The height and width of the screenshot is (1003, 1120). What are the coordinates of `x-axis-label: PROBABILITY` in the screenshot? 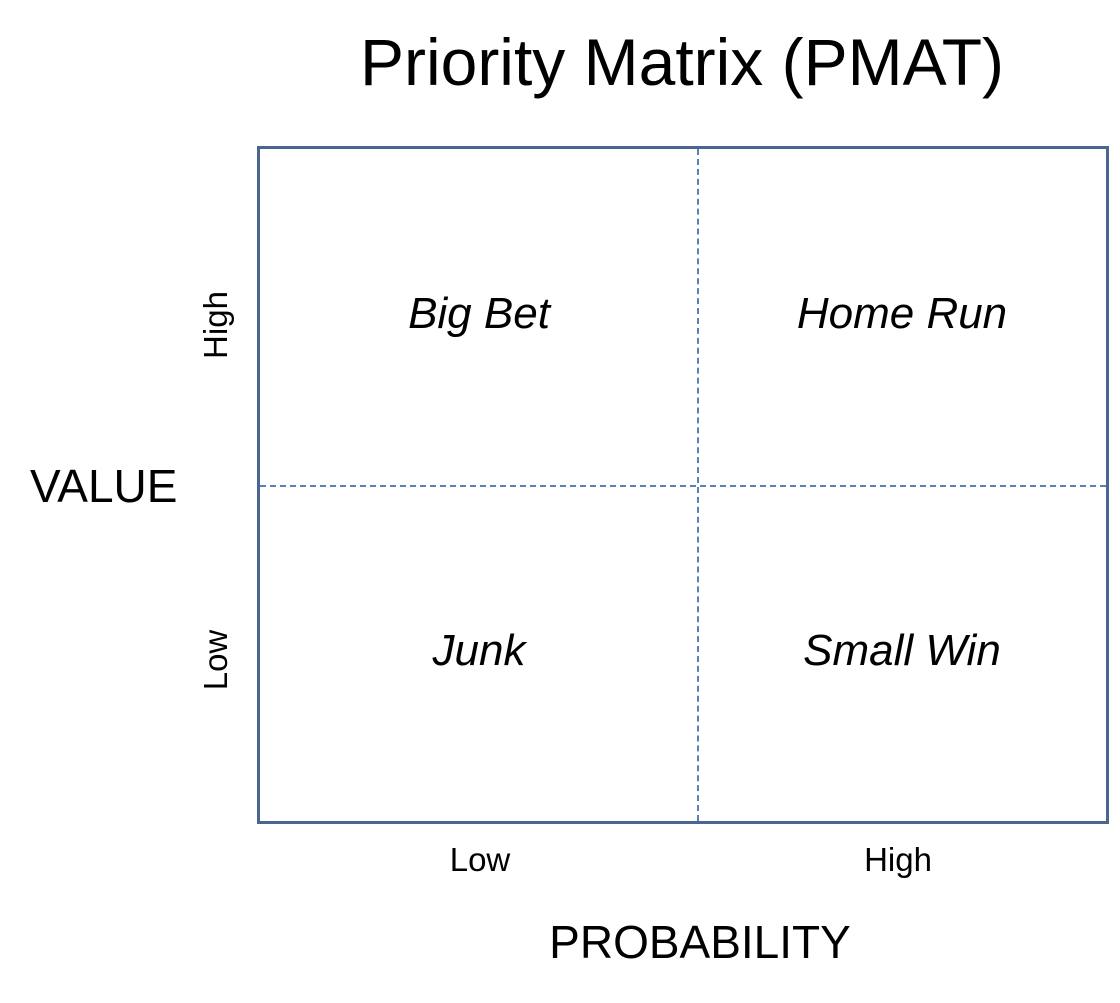 It's located at (700, 942).